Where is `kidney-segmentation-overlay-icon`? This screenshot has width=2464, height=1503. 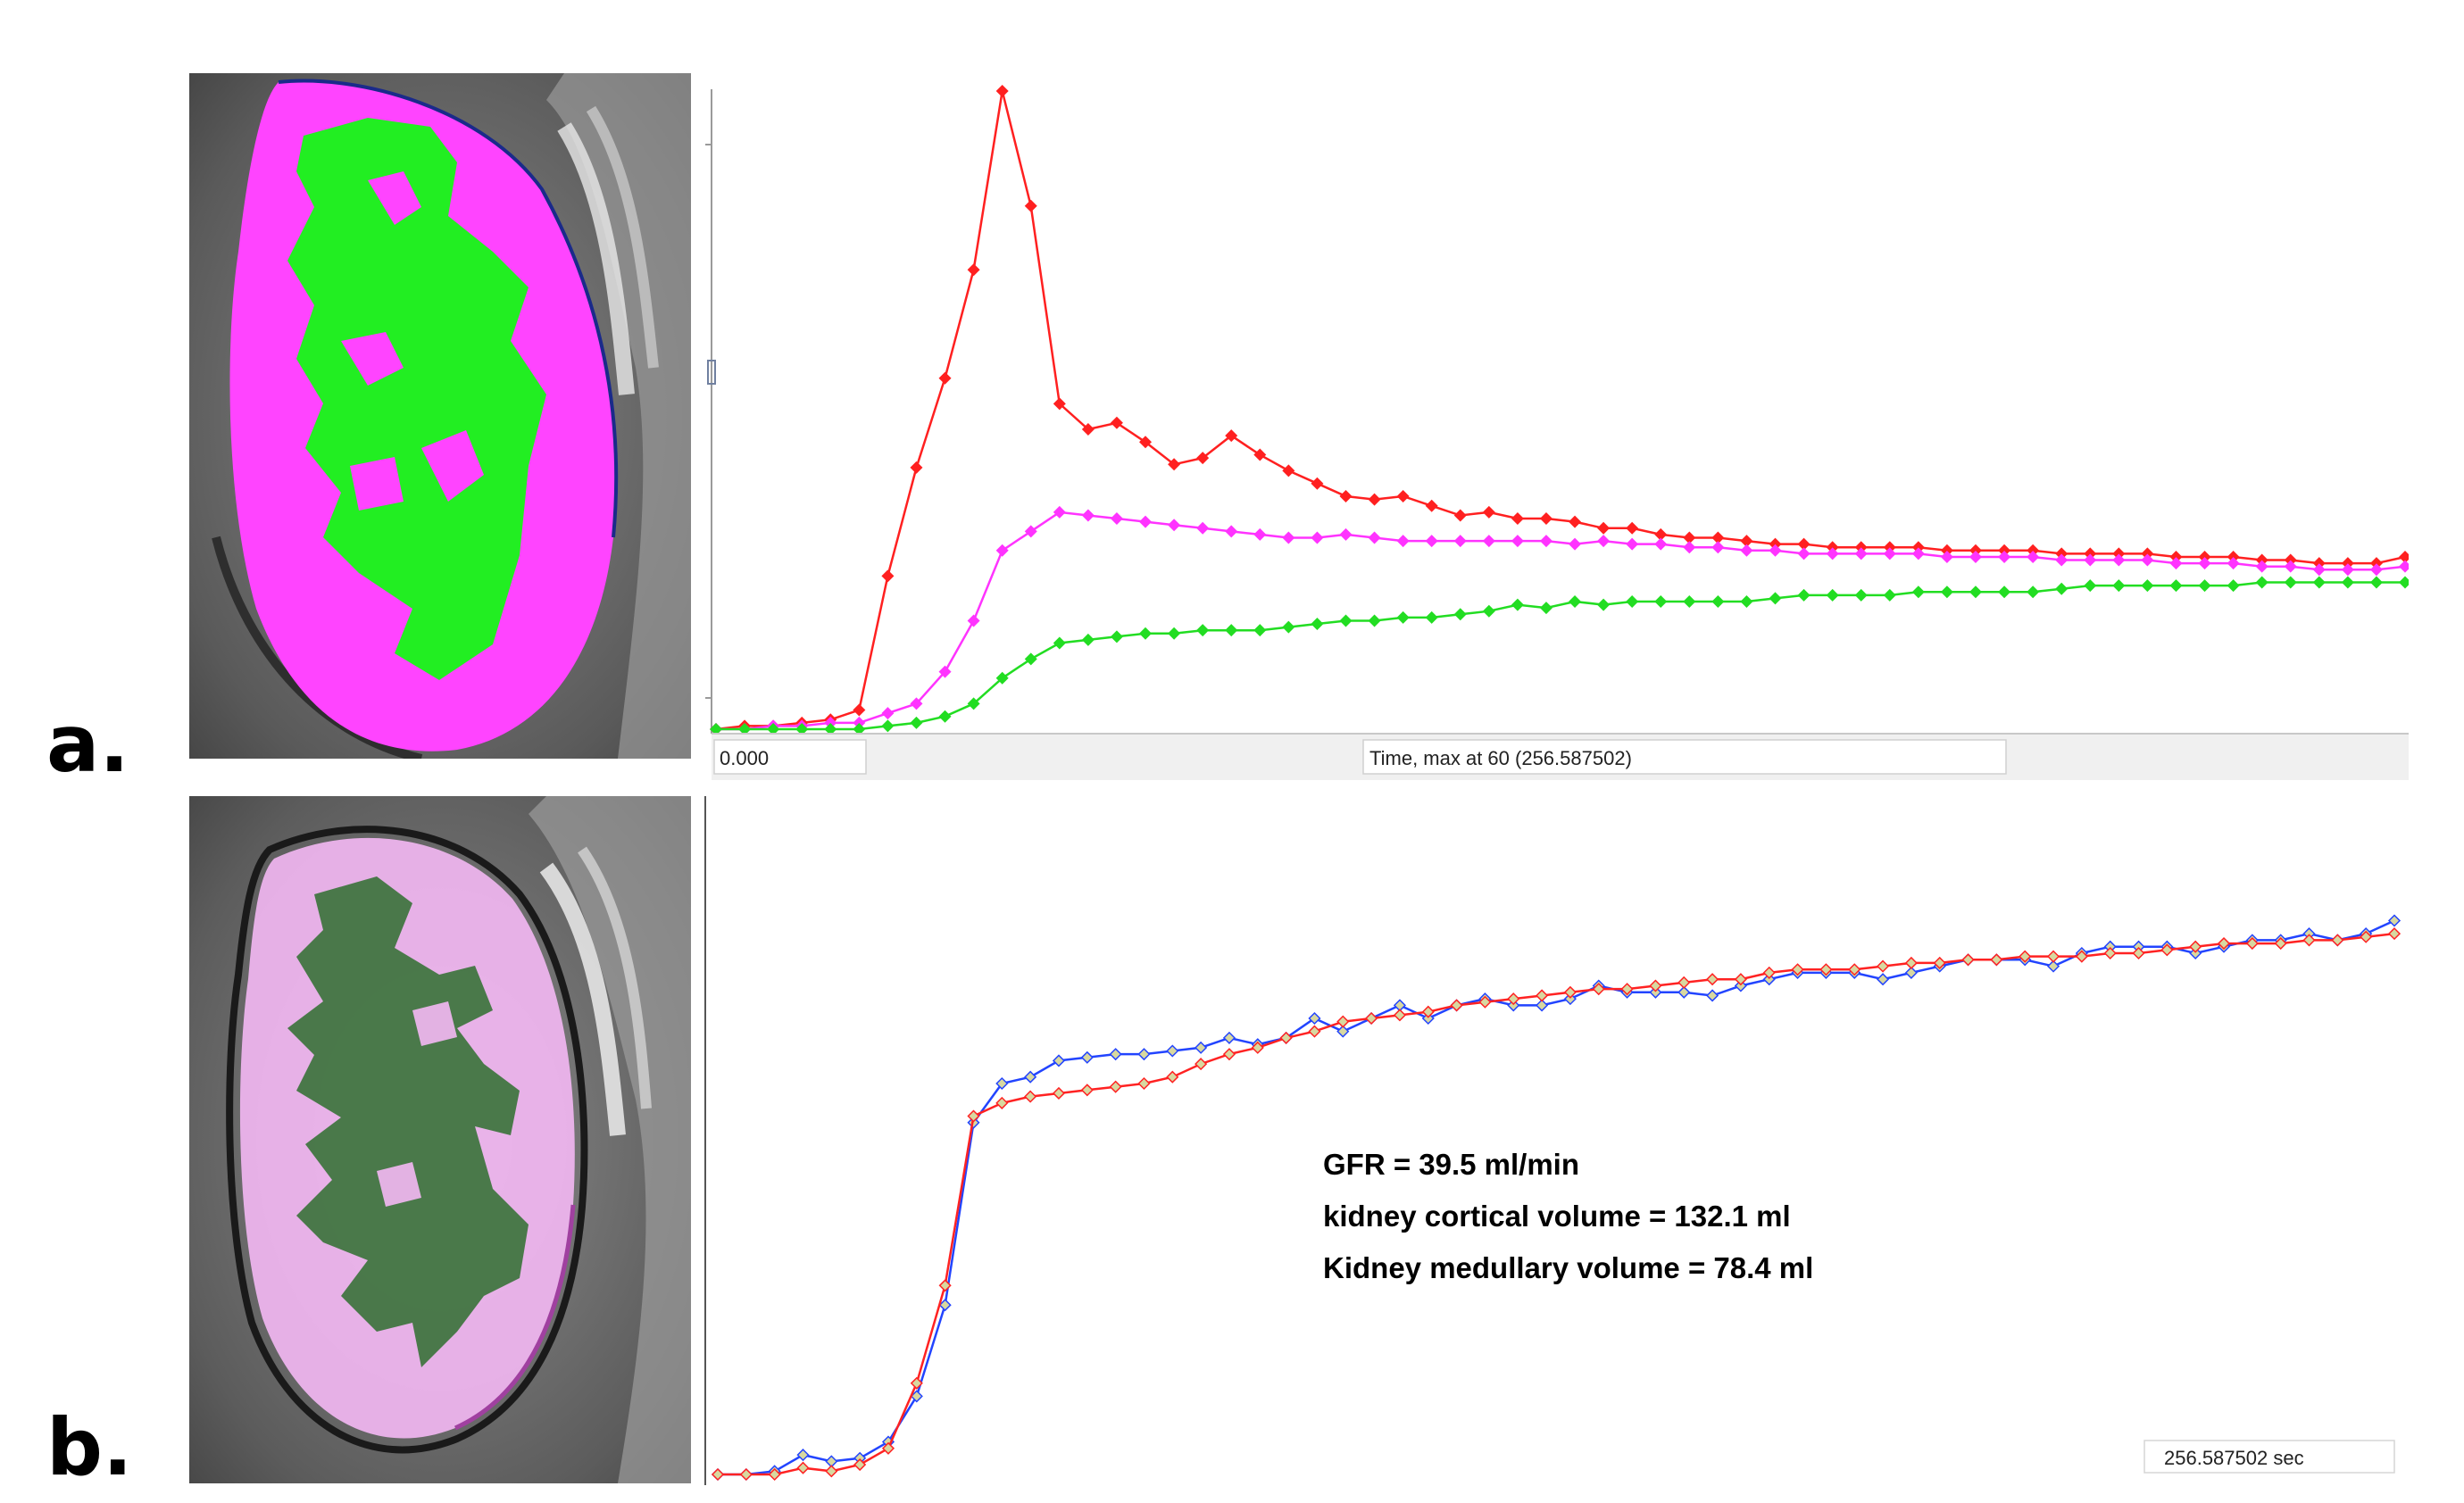
kidney-segmentation-overlay-icon is located at coordinates (440, 1139).